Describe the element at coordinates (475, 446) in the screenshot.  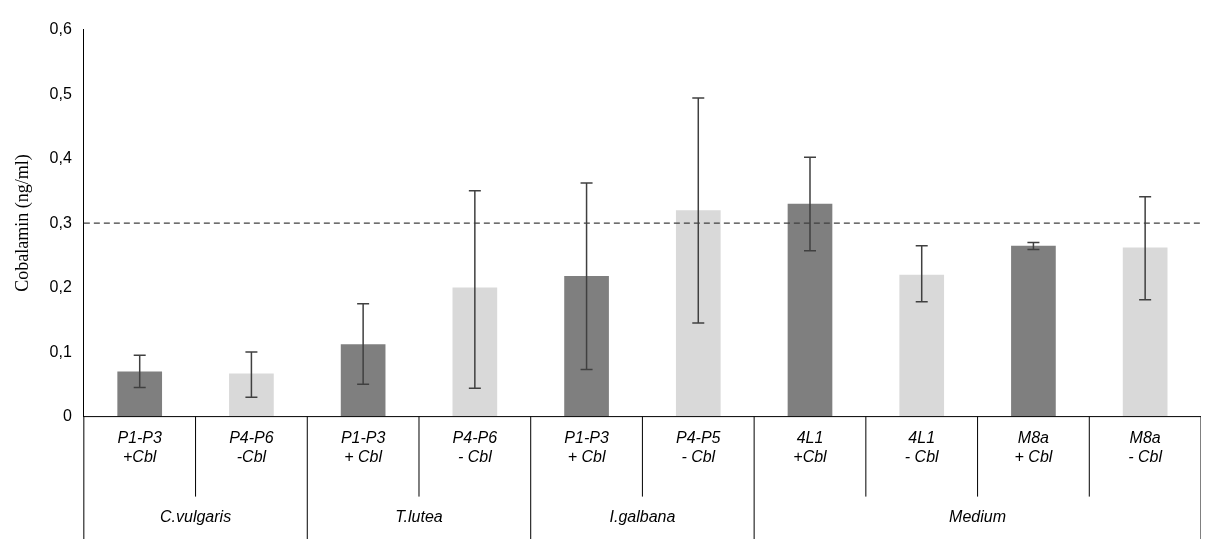
I see `x-tick-label: P4-P6 - Cbl` at that location.